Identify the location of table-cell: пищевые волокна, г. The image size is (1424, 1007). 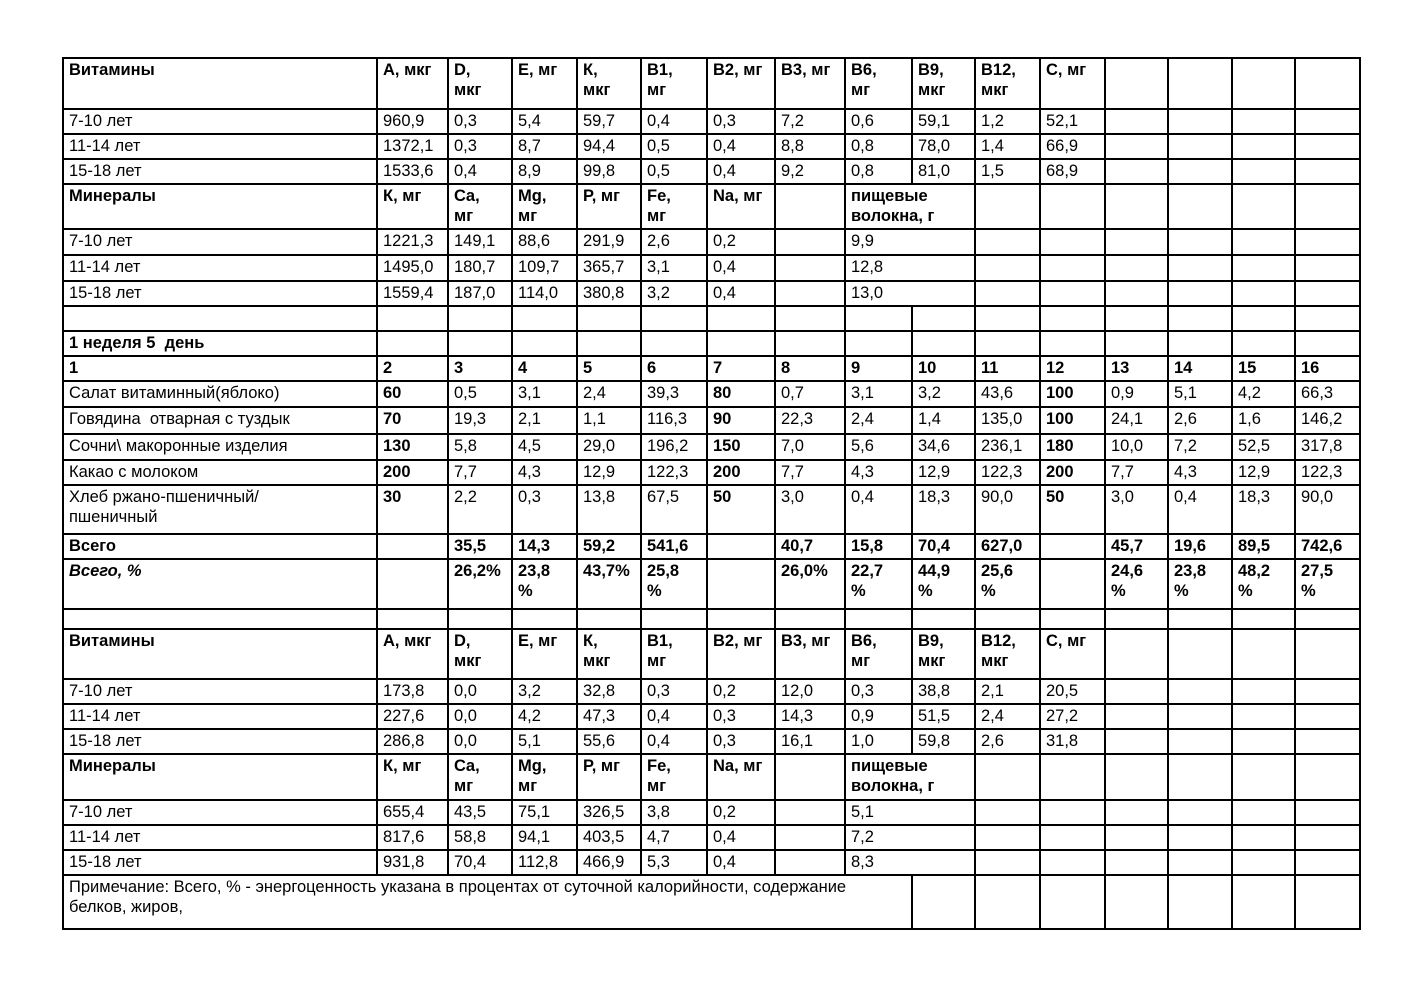
(910, 206).